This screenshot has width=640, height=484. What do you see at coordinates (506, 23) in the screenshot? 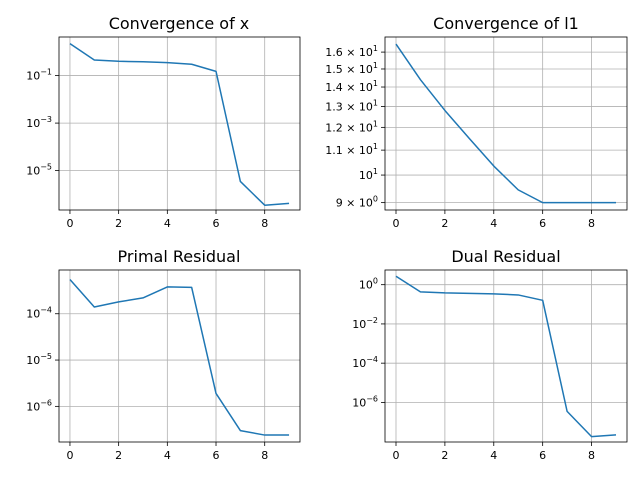
I see `chart-title: Convergence of l1` at bounding box center [506, 23].